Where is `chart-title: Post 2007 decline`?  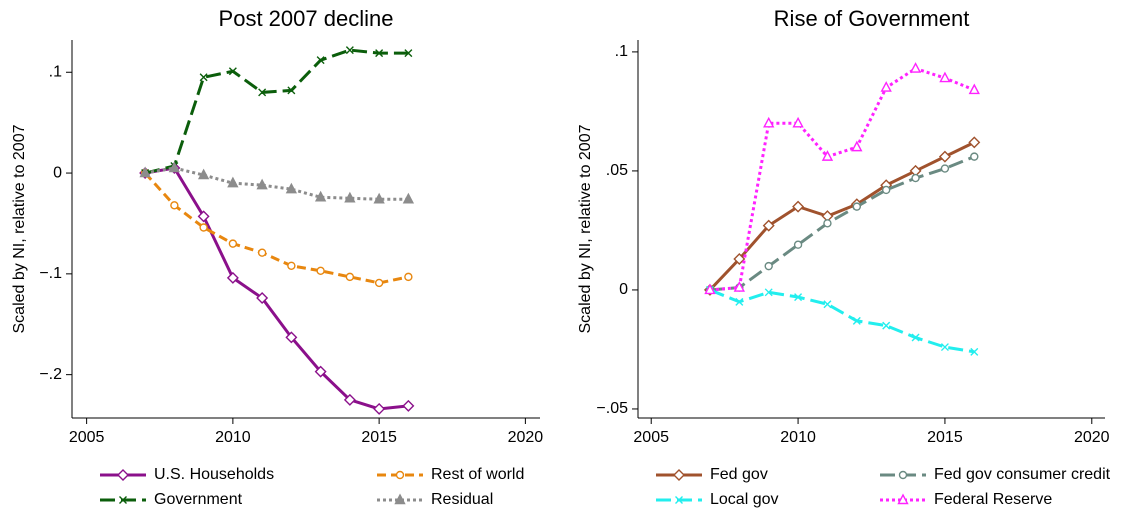 chart-title: Post 2007 decline is located at coordinates (306, 18).